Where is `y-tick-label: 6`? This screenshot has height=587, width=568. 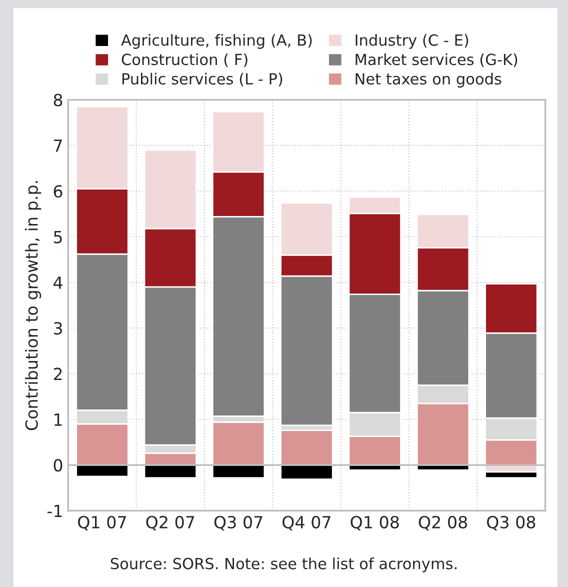 y-tick-label: 6 is located at coordinates (58, 191).